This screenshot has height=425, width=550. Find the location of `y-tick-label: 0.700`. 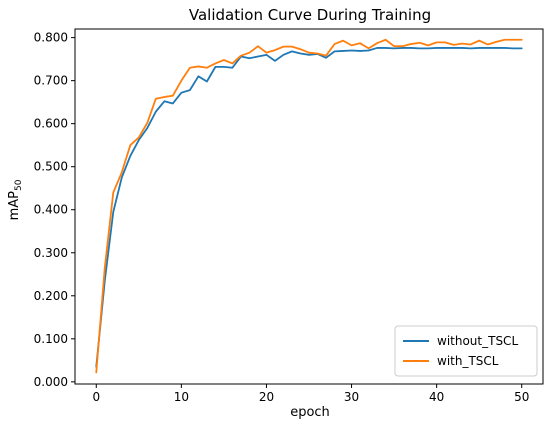

y-tick-label: 0.700 is located at coordinates (51, 81).